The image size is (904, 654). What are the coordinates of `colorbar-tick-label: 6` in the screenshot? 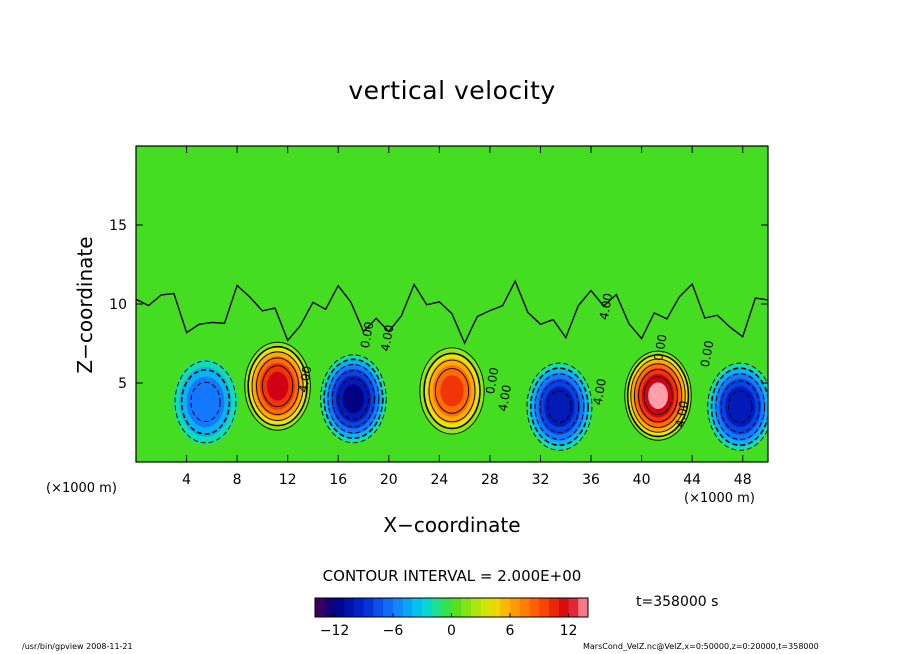 It's located at (510, 631).